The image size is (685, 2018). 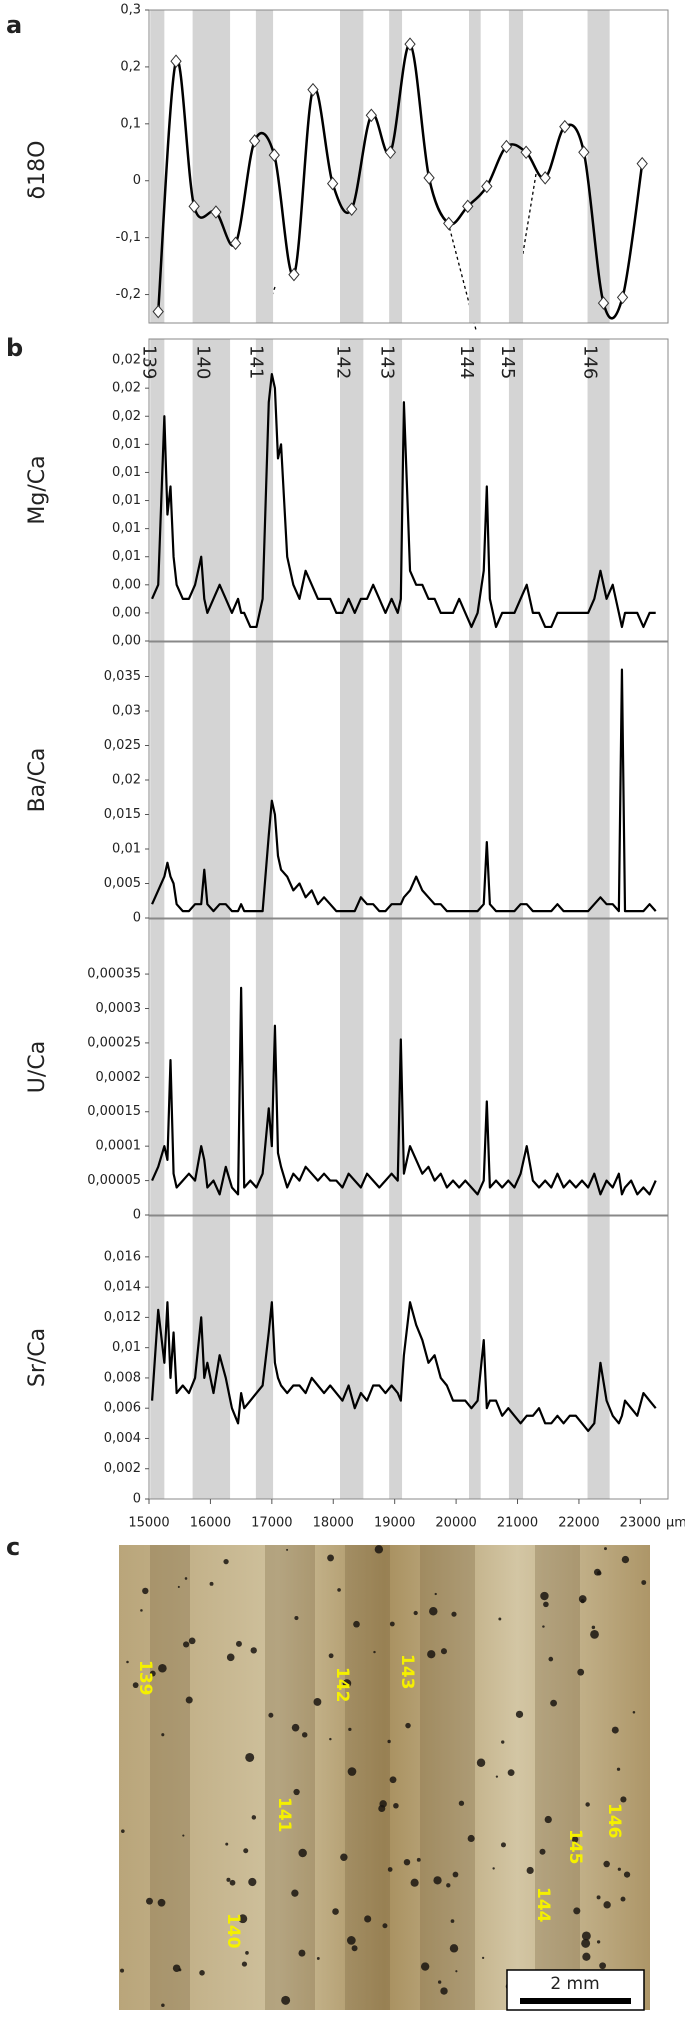 I want to click on band-label: 145, so click(x=507, y=362).